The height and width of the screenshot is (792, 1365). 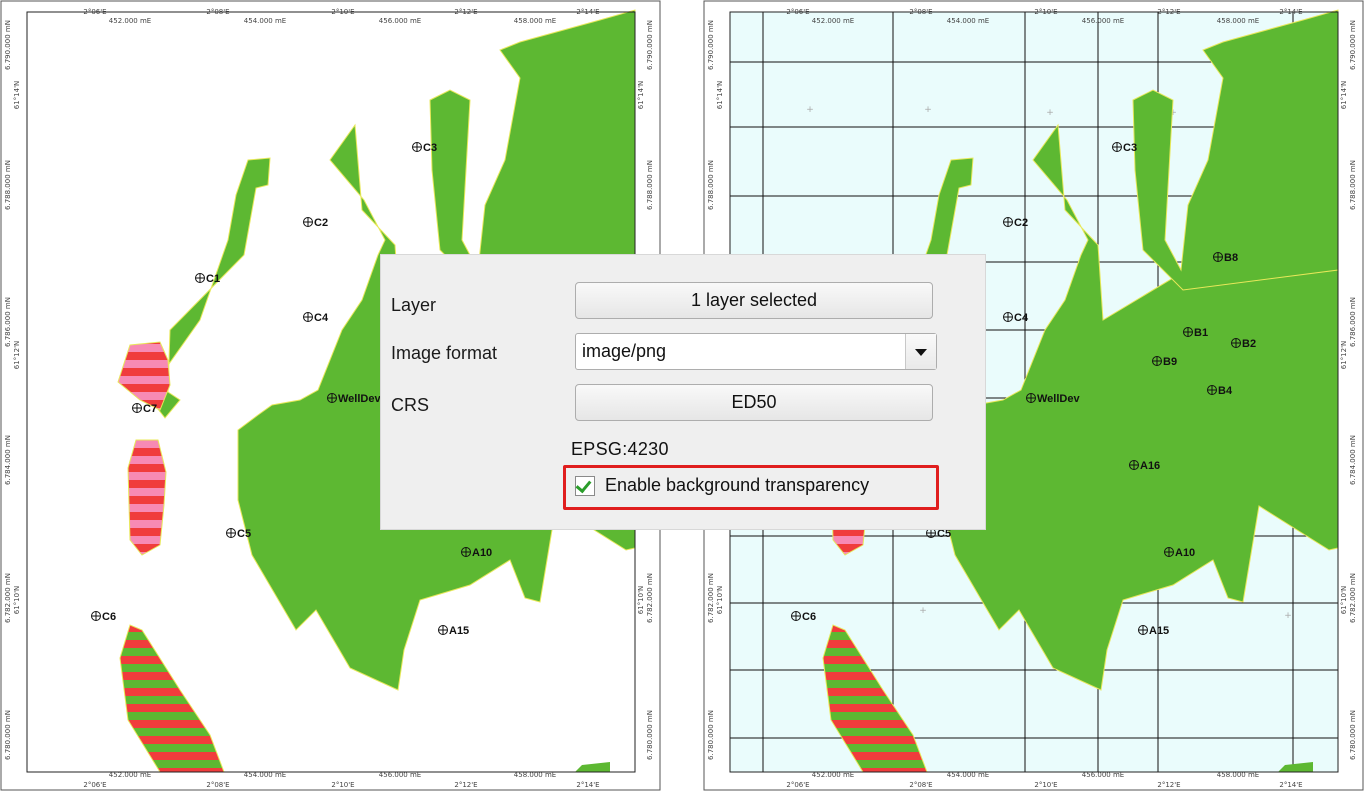 I want to click on chevron-down-icon, so click(x=920, y=351).